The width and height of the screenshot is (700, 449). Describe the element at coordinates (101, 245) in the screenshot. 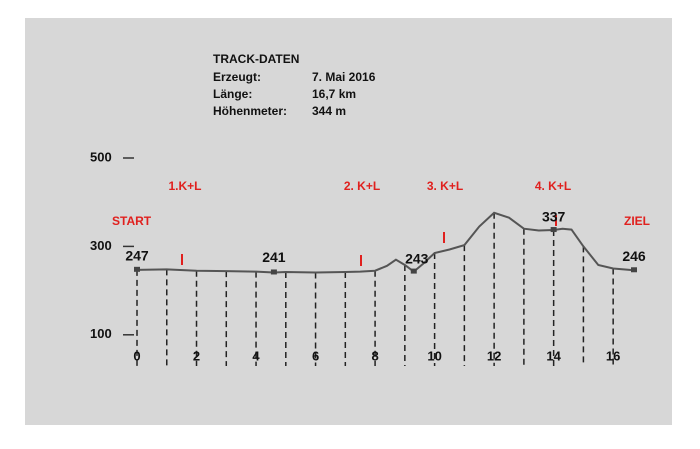

I see `y-tick-label: 300` at that location.